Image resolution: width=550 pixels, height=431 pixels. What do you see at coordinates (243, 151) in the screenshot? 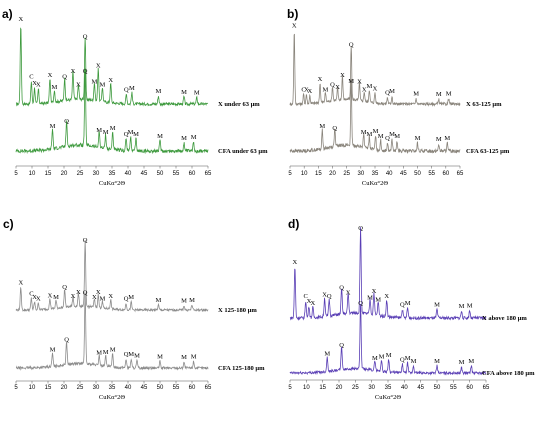
I see `series-name-label: CFA under 63 µm` at bounding box center [243, 151].